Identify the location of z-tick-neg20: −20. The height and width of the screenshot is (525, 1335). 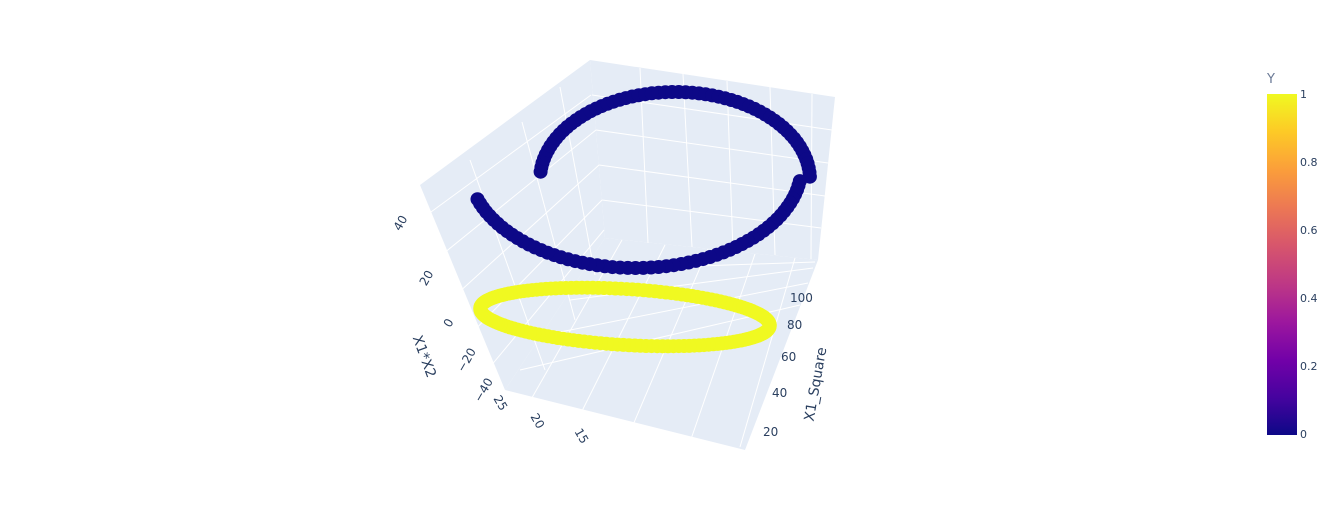
(466, 360).